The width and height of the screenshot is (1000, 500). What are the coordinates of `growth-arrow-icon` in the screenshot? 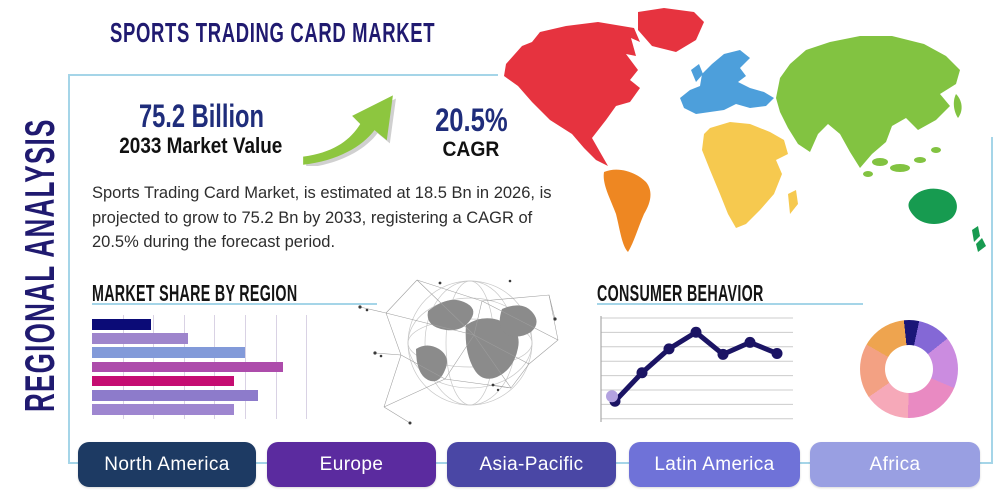 It's located at (349, 130).